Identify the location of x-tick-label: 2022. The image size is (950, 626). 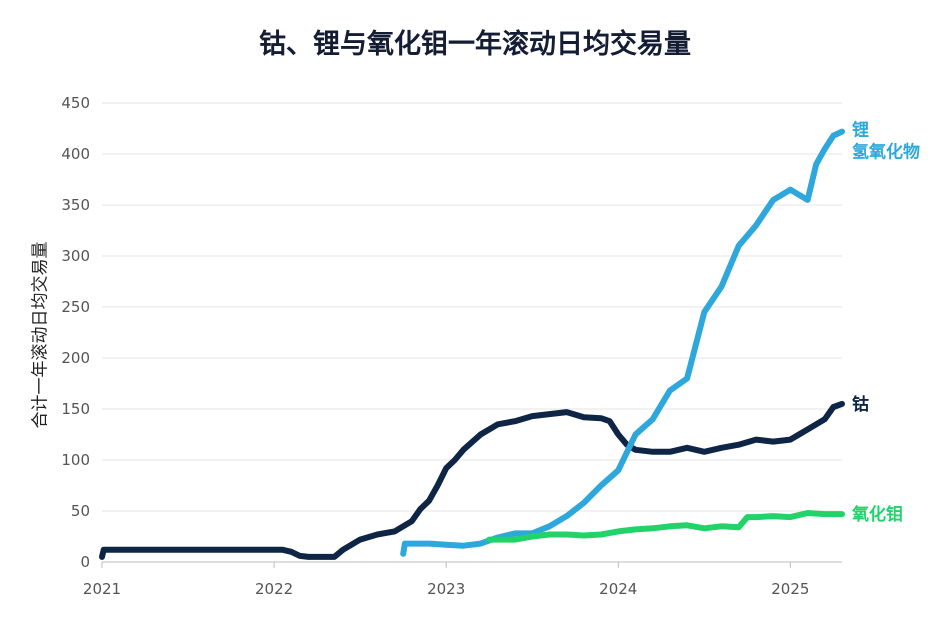
(274, 589).